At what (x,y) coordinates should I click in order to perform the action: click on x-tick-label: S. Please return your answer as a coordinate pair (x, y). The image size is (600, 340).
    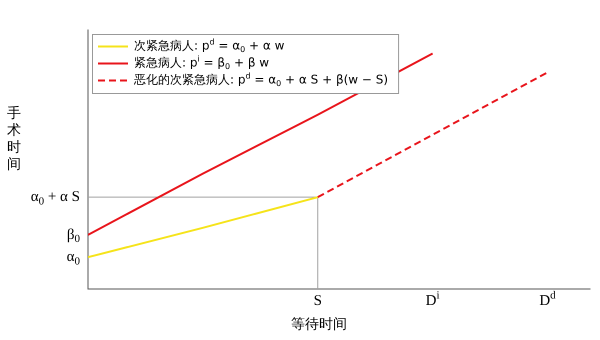
    Looking at the image, I should click on (318, 300).